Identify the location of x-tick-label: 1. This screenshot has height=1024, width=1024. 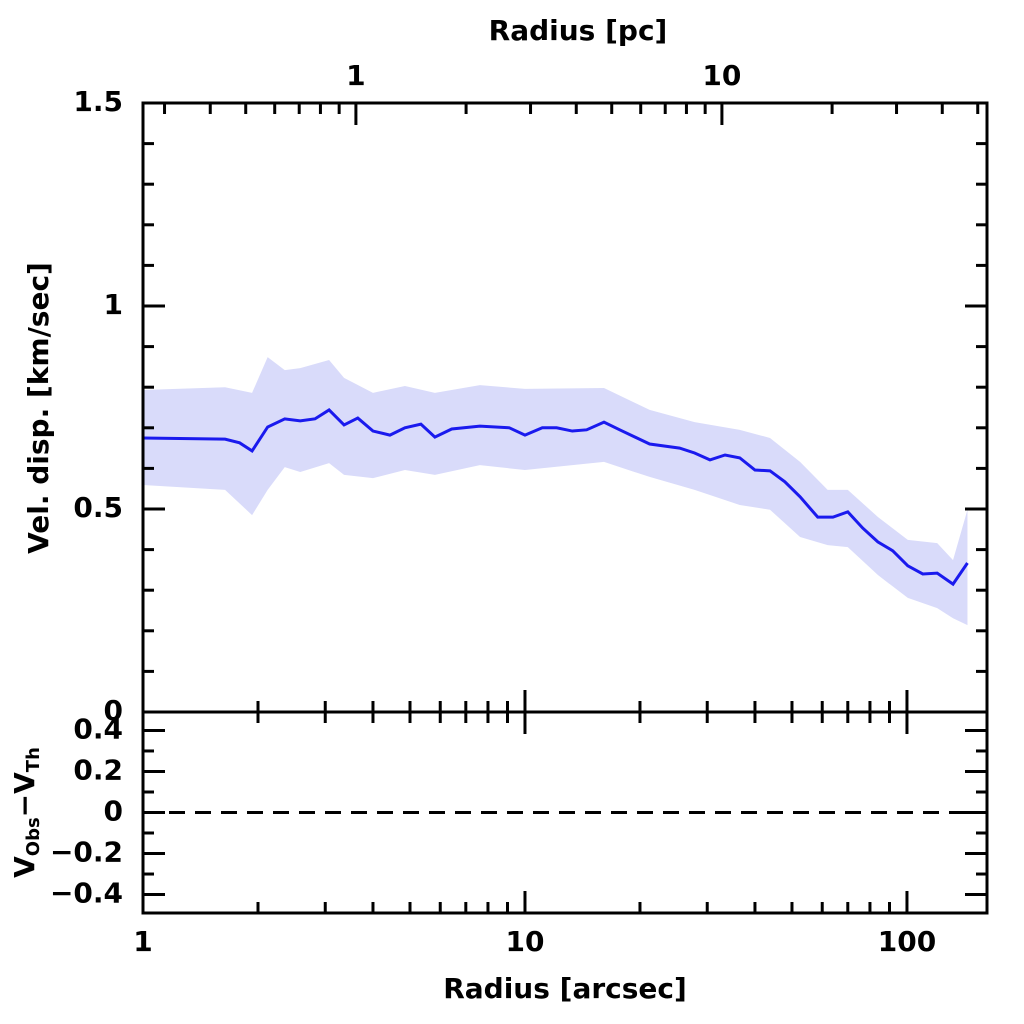
(142, 941).